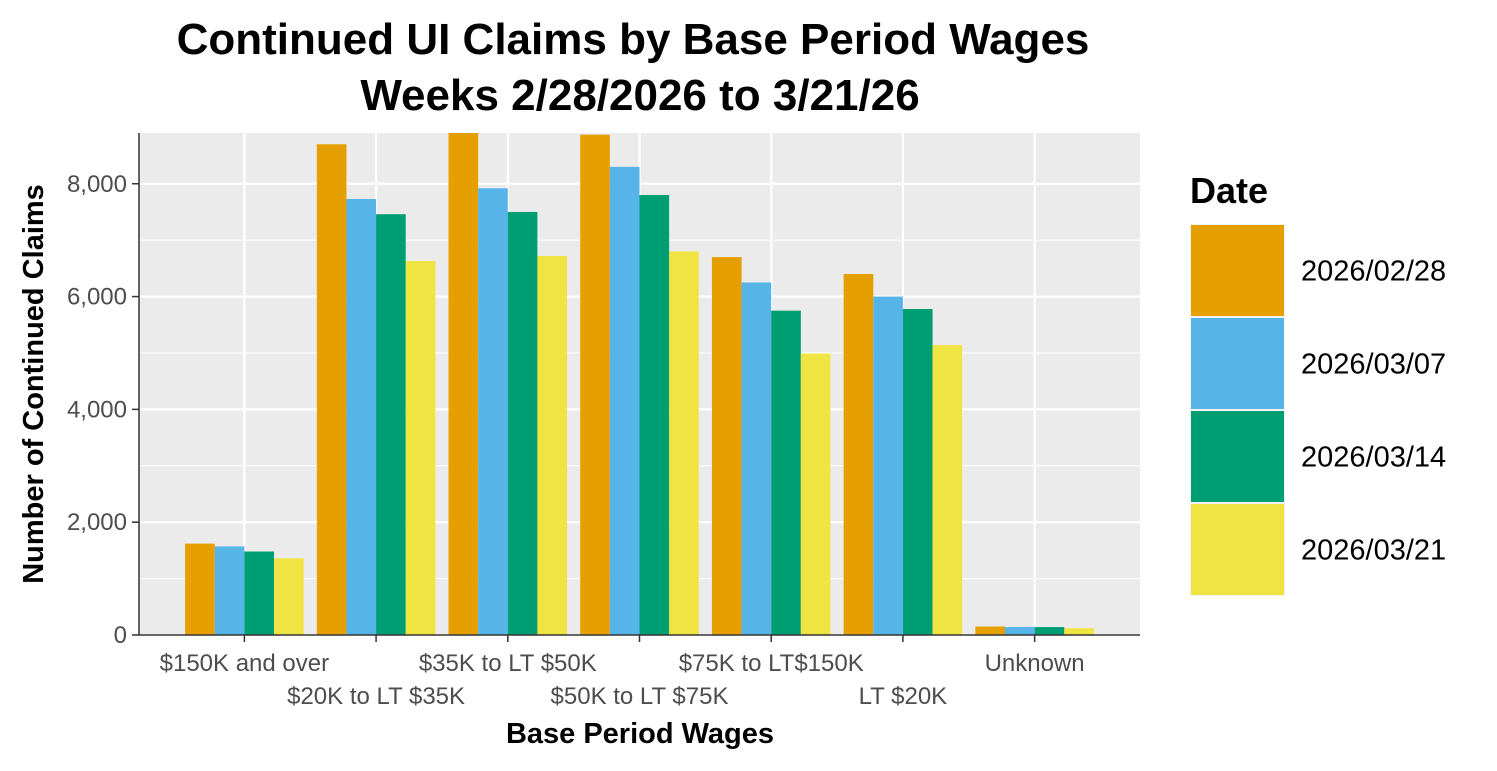 The height and width of the screenshot is (771, 1497). What do you see at coordinates (1229, 190) in the screenshot?
I see `legend-title: Date` at bounding box center [1229, 190].